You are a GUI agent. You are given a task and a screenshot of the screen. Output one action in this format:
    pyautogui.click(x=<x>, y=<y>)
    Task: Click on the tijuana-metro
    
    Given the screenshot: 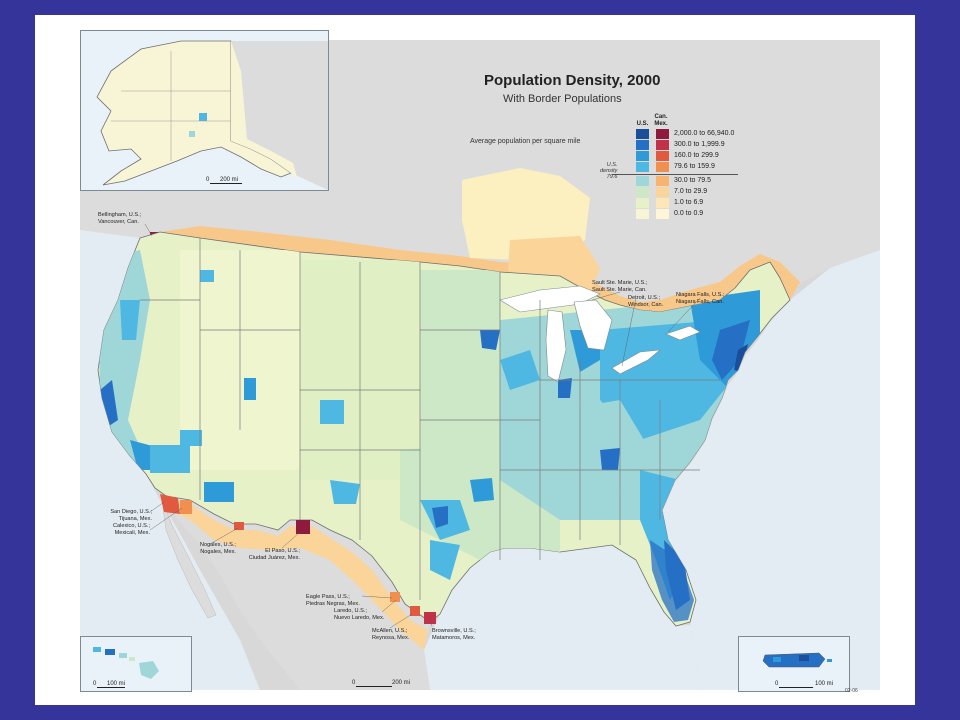 What is the action you would take?
    pyautogui.click(x=170, y=504)
    